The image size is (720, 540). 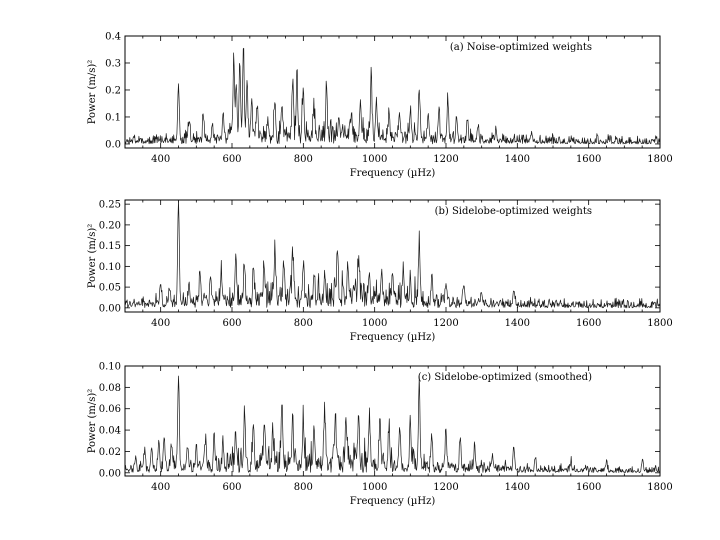 What do you see at coordinates (110, 225) in the screenshot?
I see `y-tick-label: 0.20` at bounding box center [110, 225].